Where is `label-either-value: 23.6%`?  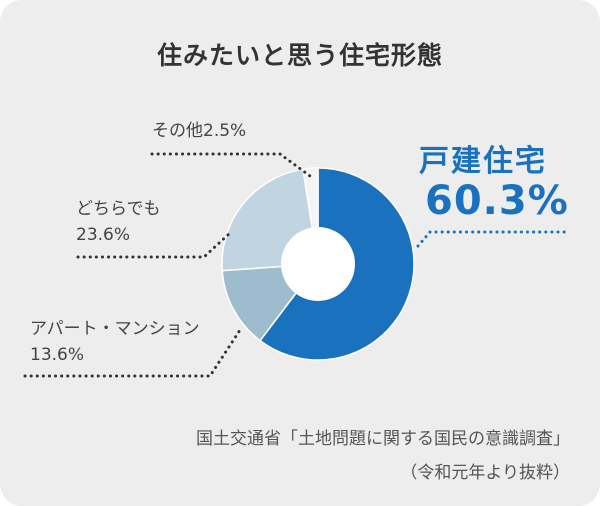
label-either-value: 23.6% is located at coordinates (103, 235).